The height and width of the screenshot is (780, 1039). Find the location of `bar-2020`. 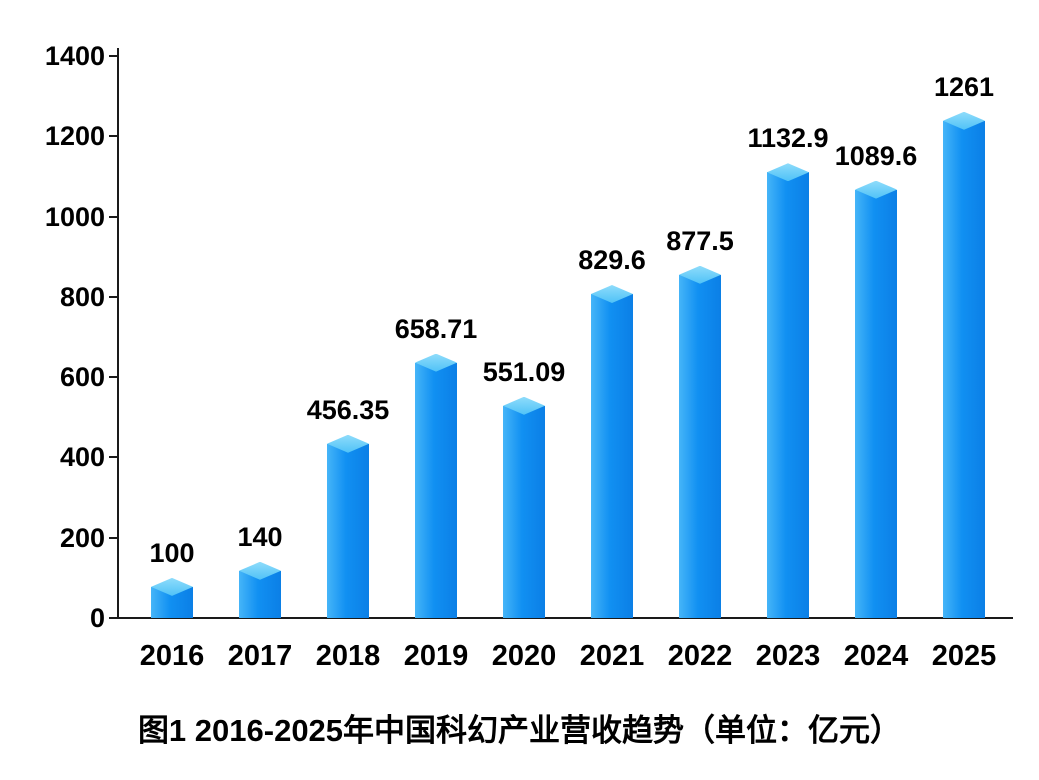

bar-2020 is located at coordinates (524, 507).